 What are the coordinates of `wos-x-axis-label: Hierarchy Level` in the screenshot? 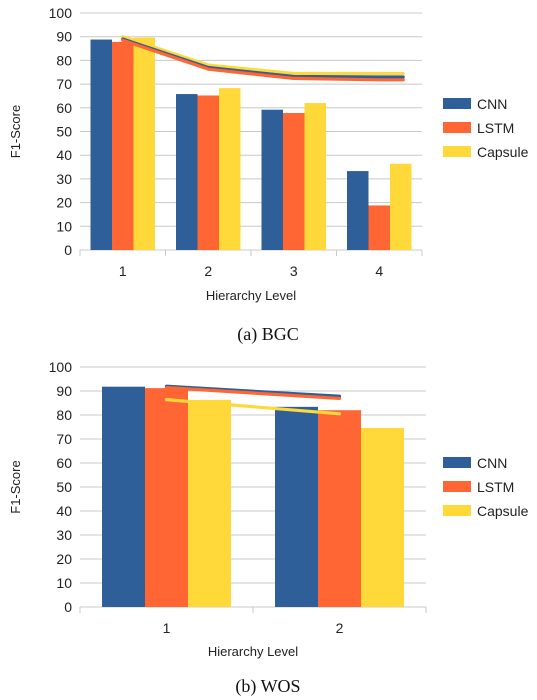 It's located at (253, 651).